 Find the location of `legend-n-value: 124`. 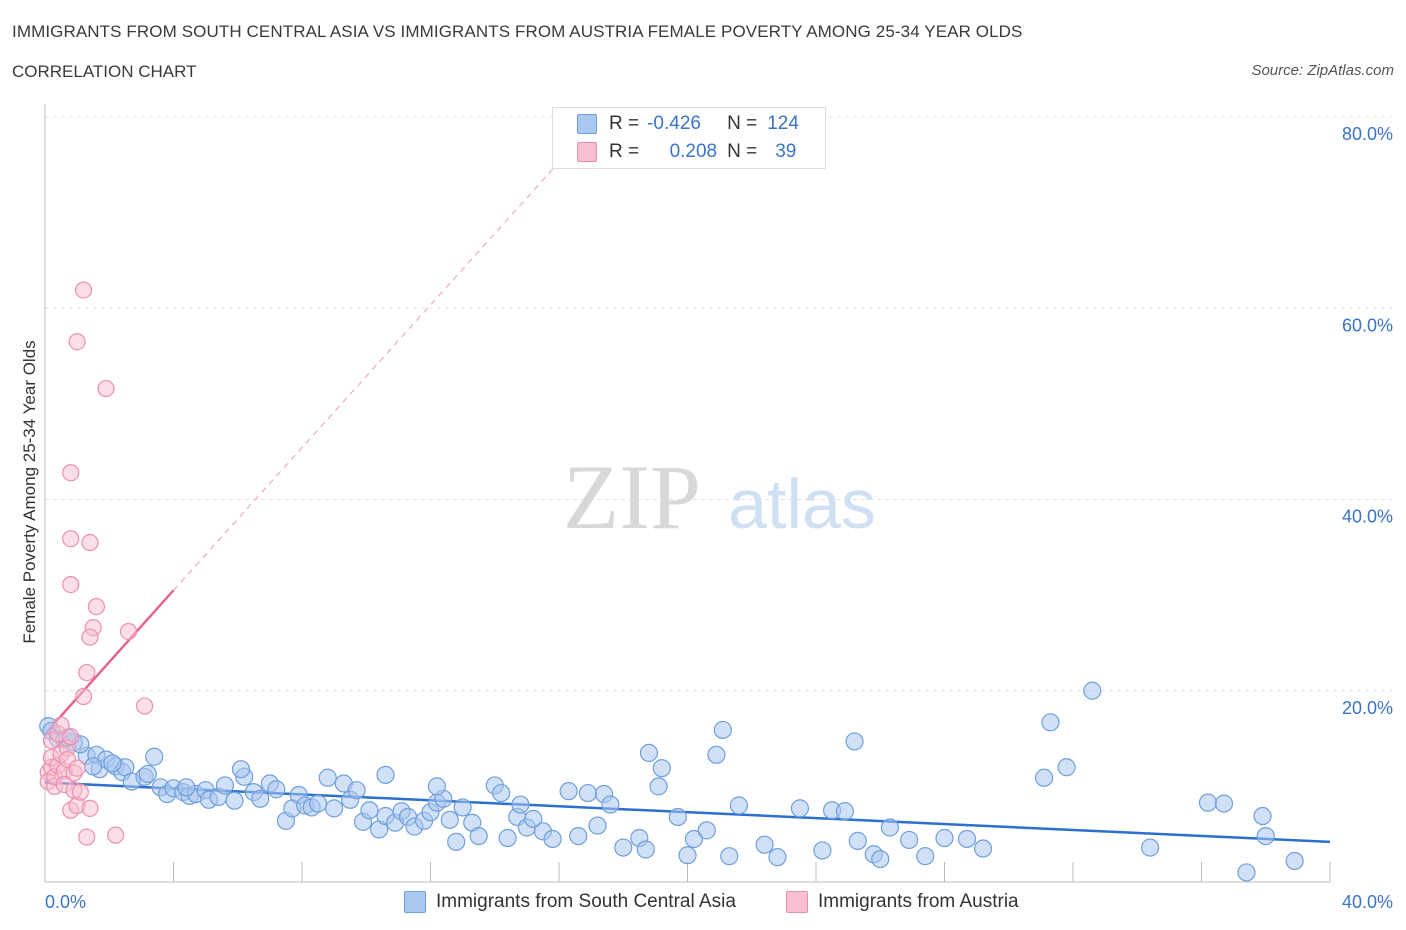

legend-n-value: 124 is located at coordinates (783, 123).